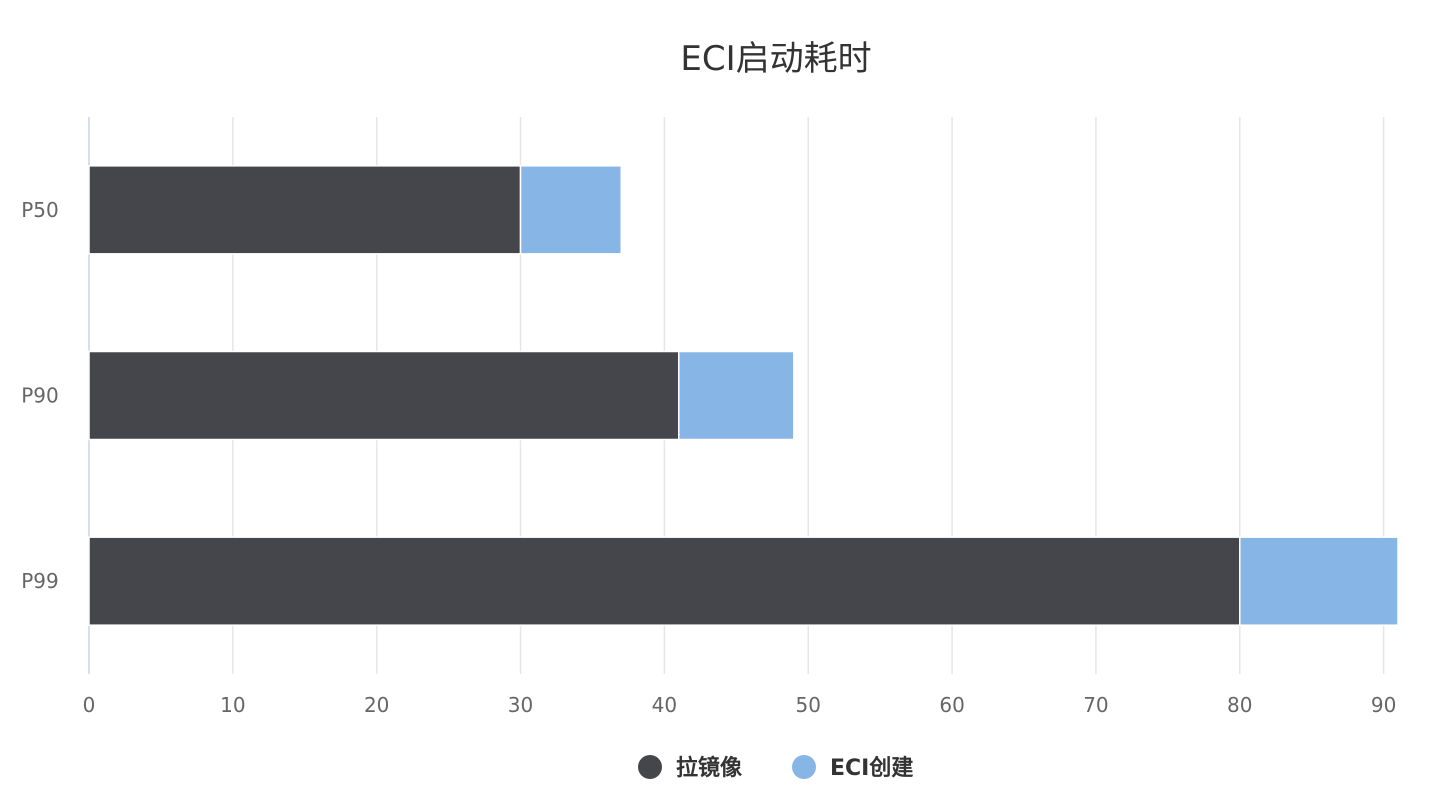 Image resolution: width=1432 pixels, height=798 pixels. What do you see at coordinates (951, 705) in the screenshot?
I see `x-tick-label: 60` at bounding box center [951, 705].